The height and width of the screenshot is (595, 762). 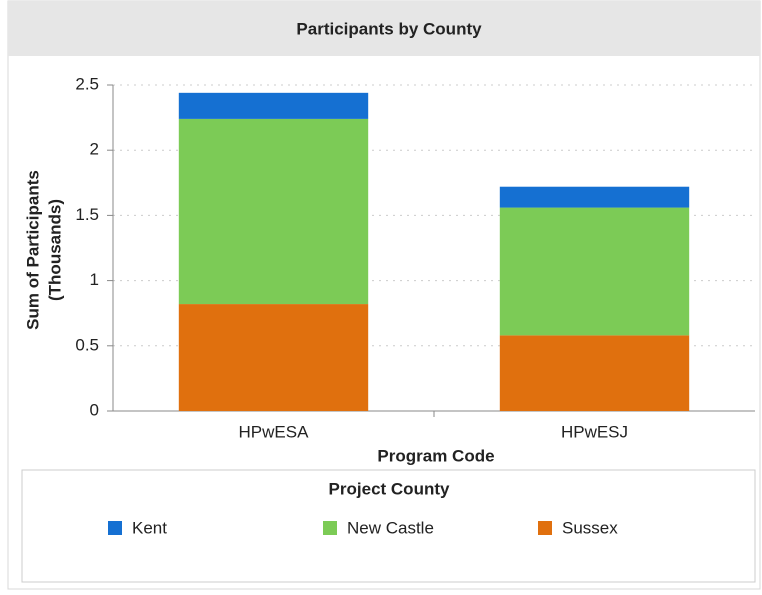 I want to click on x-tick-label: HPwESJ, so click(x=594, y=431).